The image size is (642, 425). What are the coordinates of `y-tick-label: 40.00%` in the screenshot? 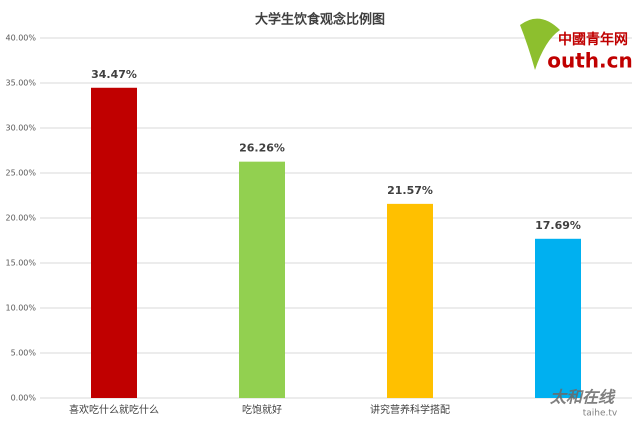 It's located at (20, 38).